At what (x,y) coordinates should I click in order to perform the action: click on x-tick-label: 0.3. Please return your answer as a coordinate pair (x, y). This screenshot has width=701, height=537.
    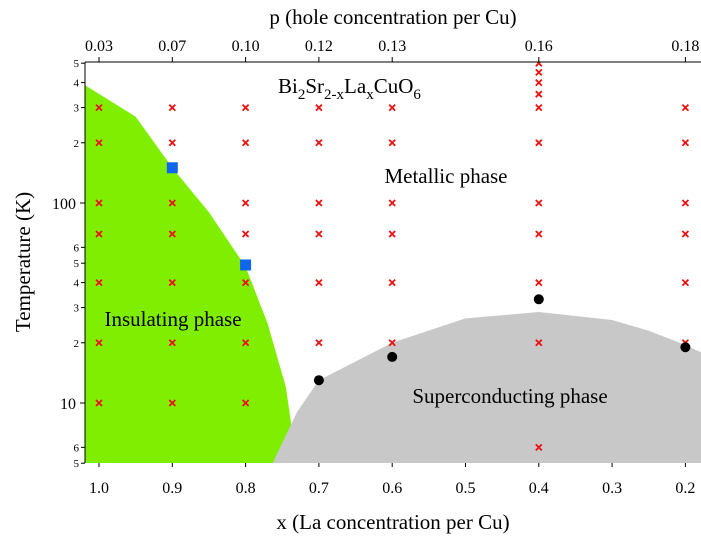
    Looking at the image, I should click on (612, 488).